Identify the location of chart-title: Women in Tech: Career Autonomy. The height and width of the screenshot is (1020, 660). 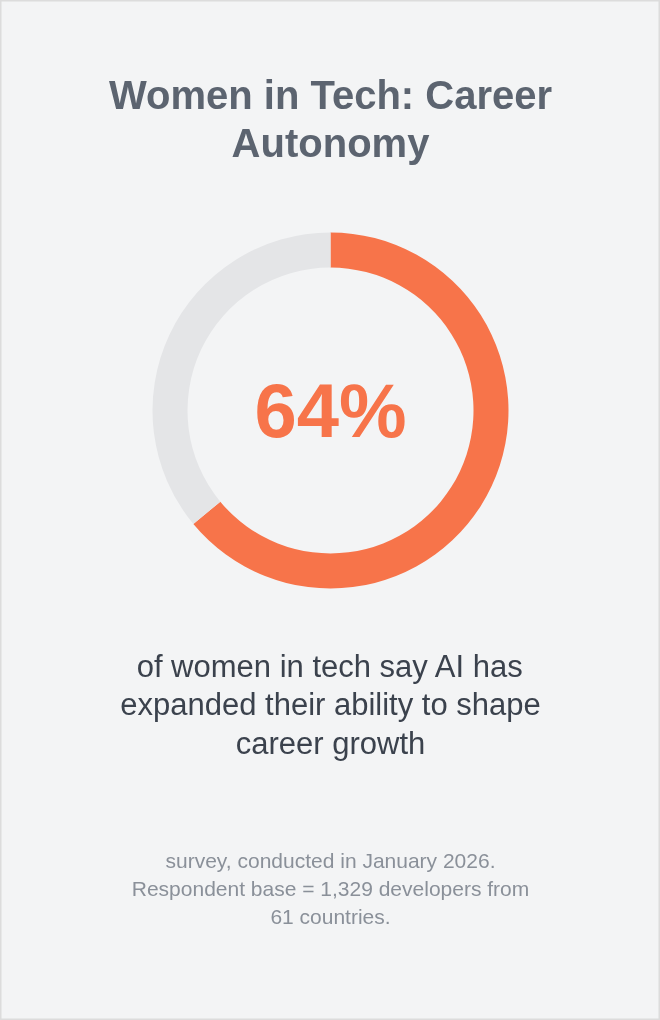
(330, 118).